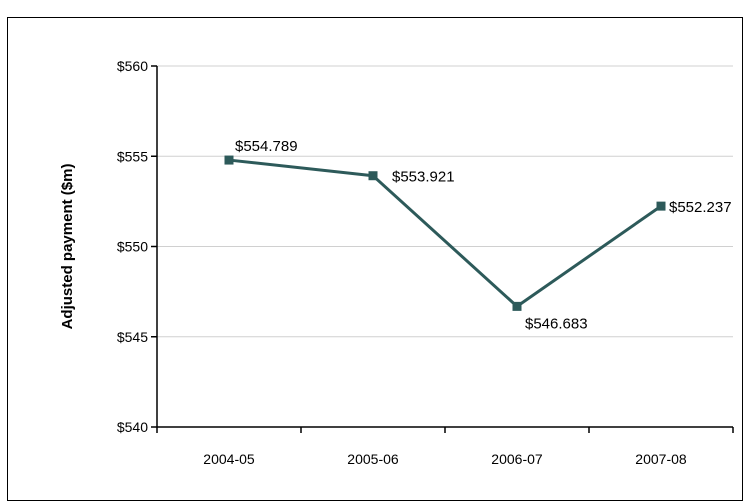 The height and width of the screenshot is (504, 749). What do you see at coordinates (517, 459) in the screenshot?
I see `x-tick-label: 2006-07` at bounding box center [517, 459].